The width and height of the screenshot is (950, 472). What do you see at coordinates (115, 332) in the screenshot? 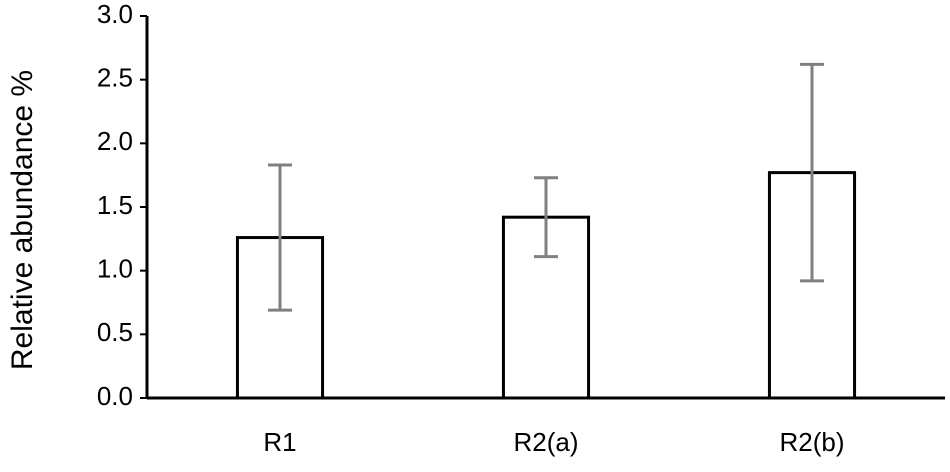
I see `y-tick-label: 0.5` at bounding box center [115, 332].